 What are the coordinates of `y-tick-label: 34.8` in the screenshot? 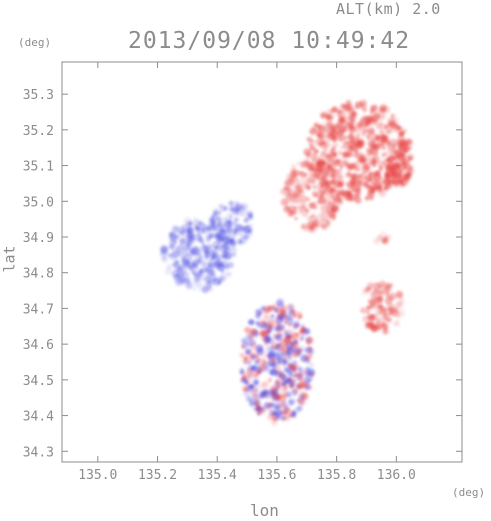 It's located at (38, 274).